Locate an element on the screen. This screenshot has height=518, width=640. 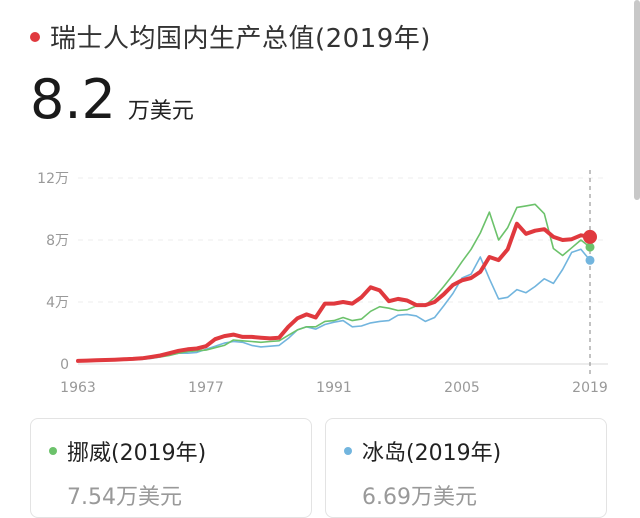
x-tick-label: 2005 is located at coordinates (462, 388).